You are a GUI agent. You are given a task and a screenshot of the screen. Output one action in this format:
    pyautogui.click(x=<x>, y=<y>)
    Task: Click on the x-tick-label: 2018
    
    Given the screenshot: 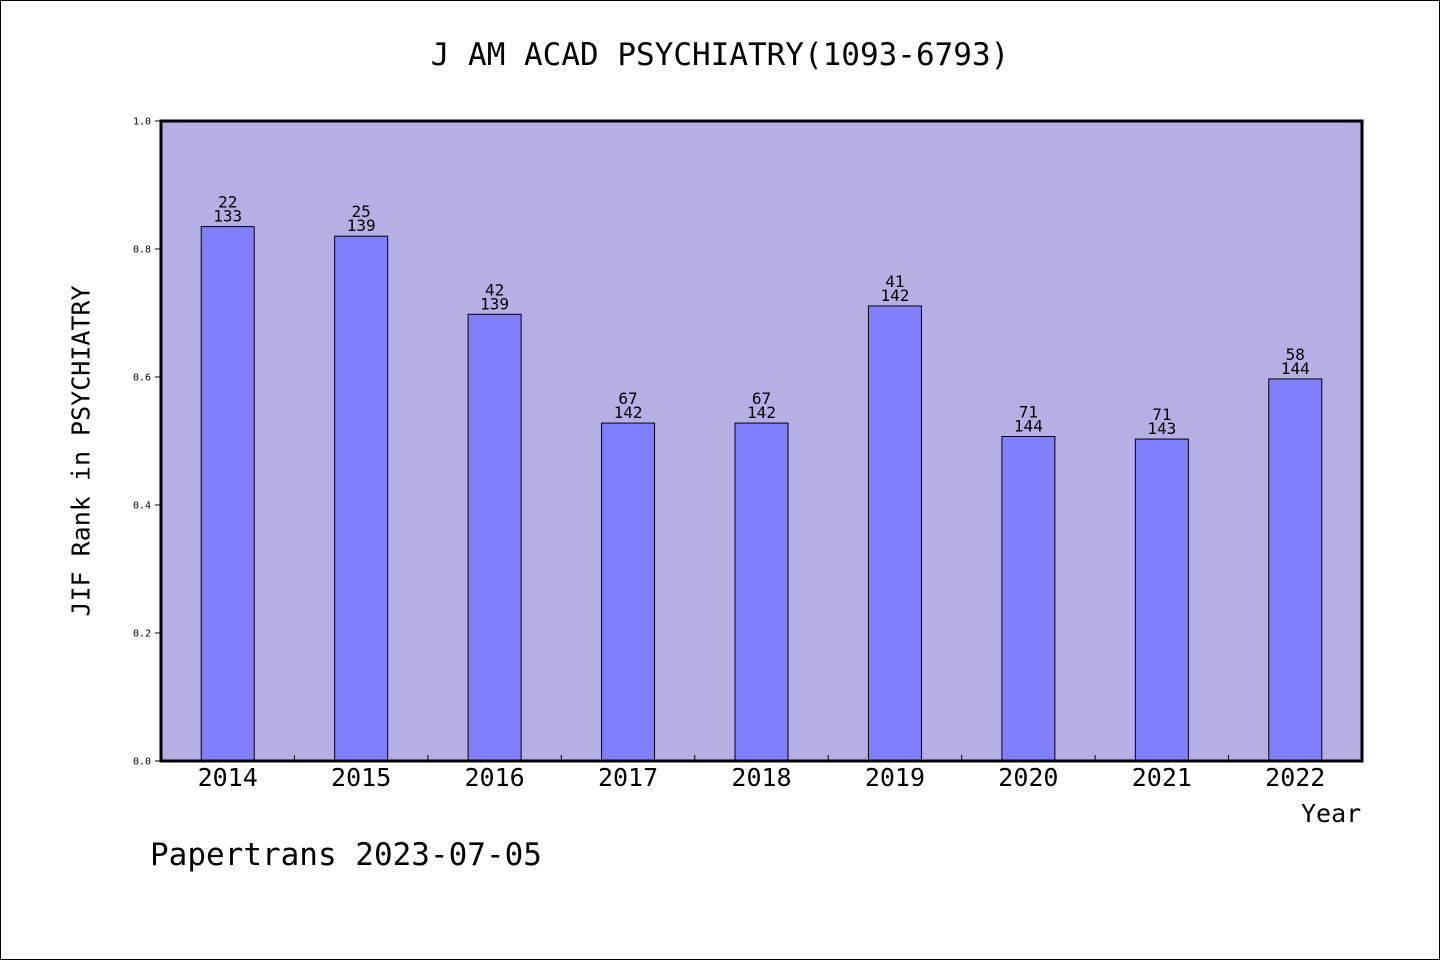 What is the action you would take?
    pyautogui.click(x=761, y=777)
    